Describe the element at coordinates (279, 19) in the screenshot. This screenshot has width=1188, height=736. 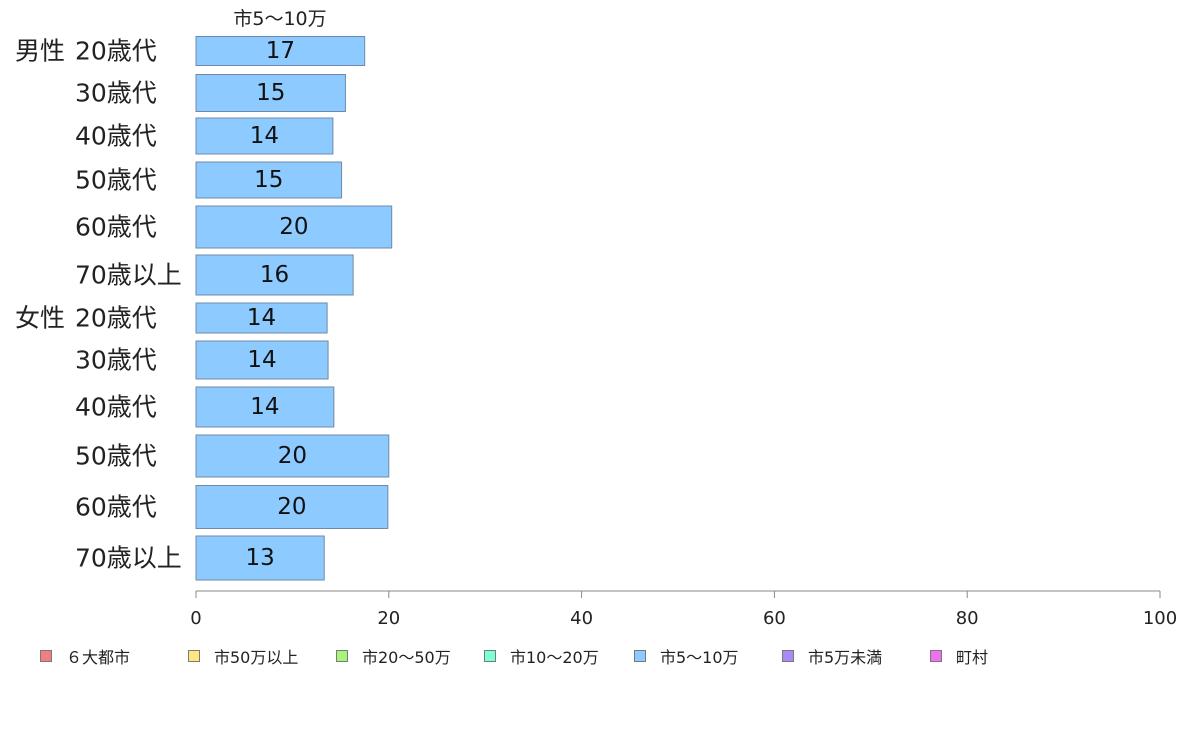
I see `chart-title: 市5〜10万` at that location.